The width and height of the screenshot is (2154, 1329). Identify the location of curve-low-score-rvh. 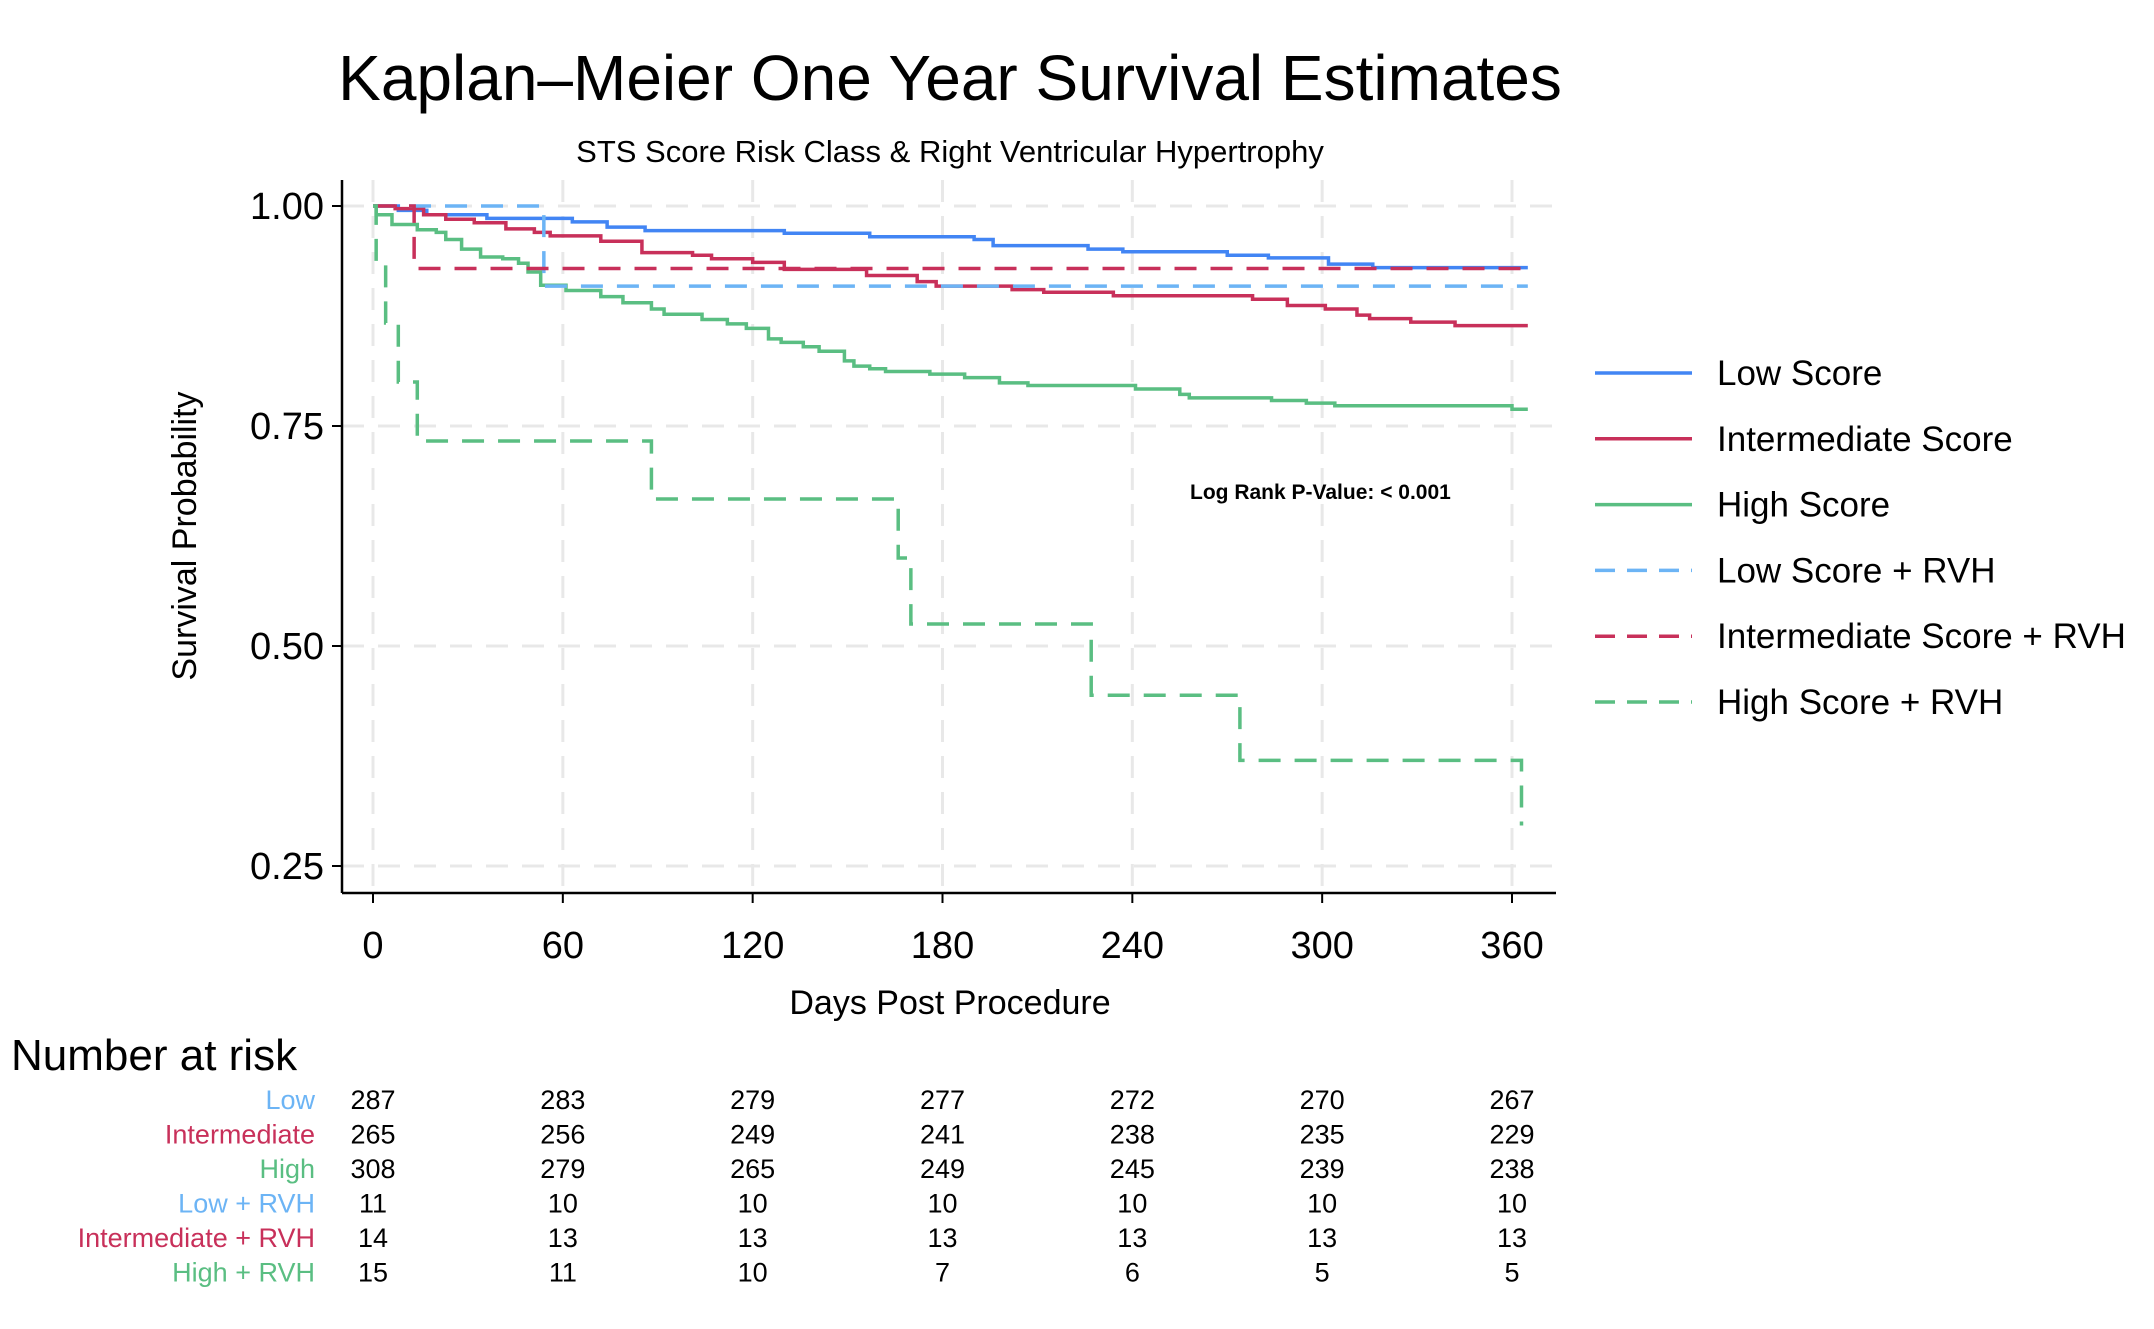
(950, 246).